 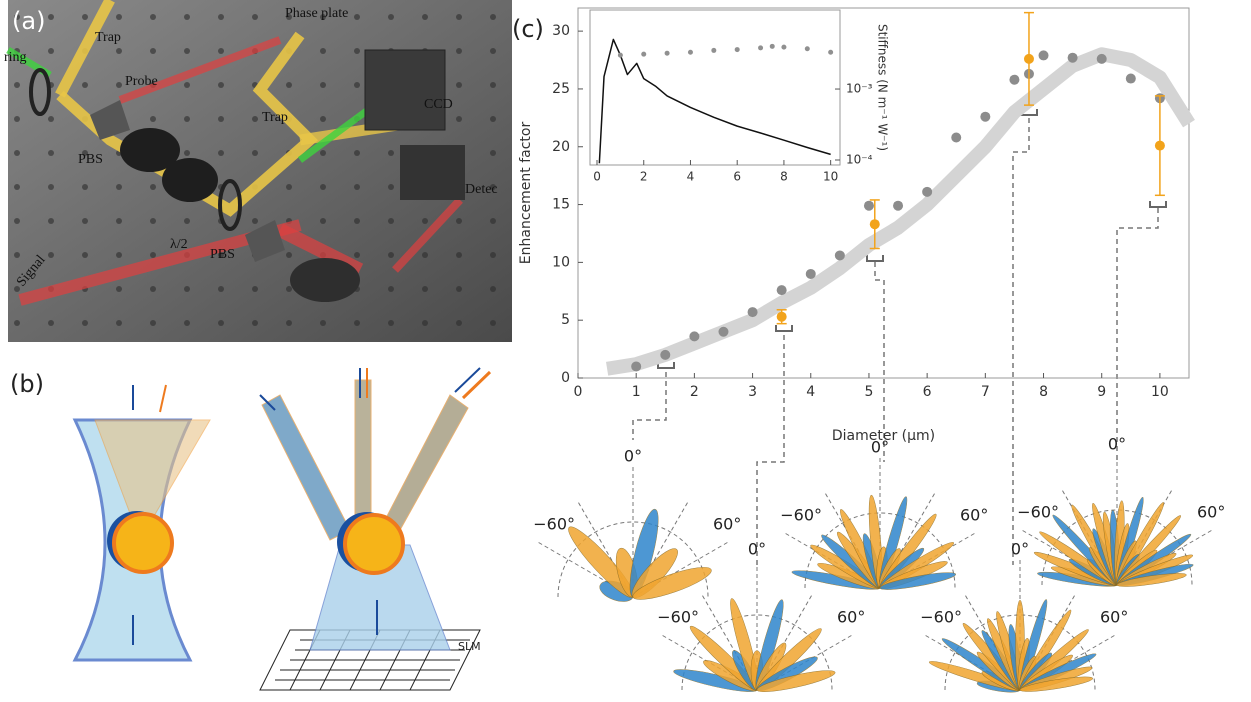 What do you see at coordinates (150, 150) in the screenshot?
I see `lens` at bounding box center [150, 150].